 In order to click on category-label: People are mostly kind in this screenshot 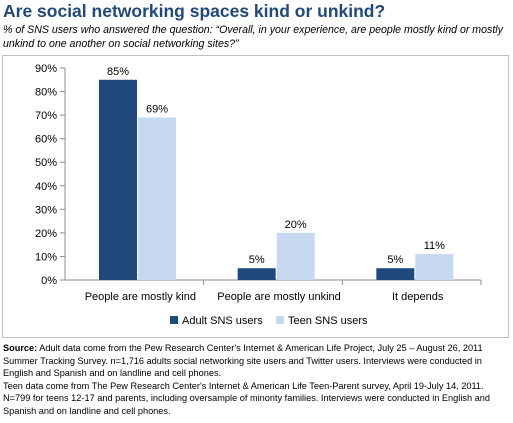, I will do `click(140, 297)`.